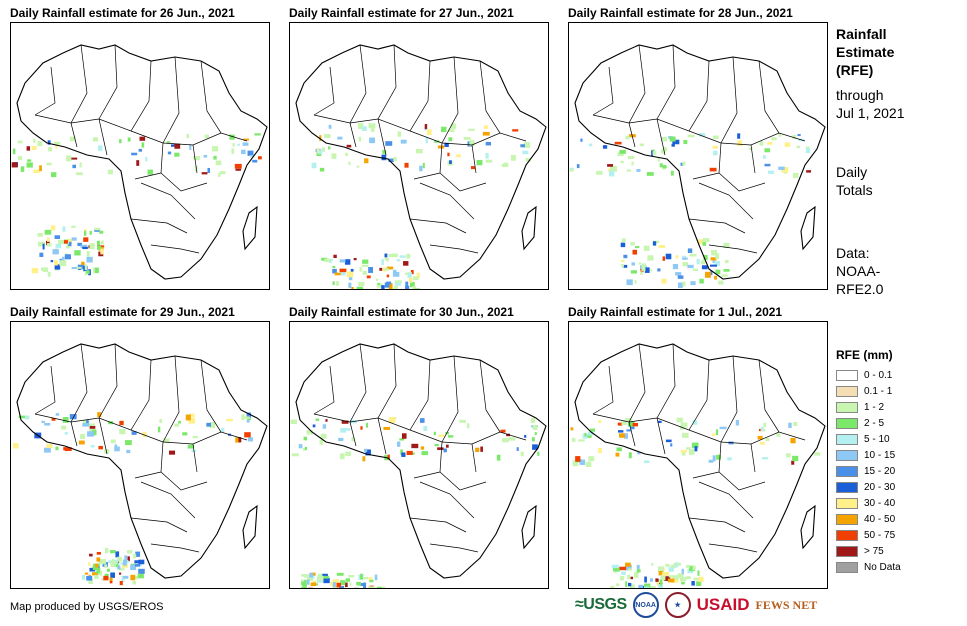 This screenshot has width=967, height=626. I want to click on legend-item: 20 - 30, so click(868, 487).